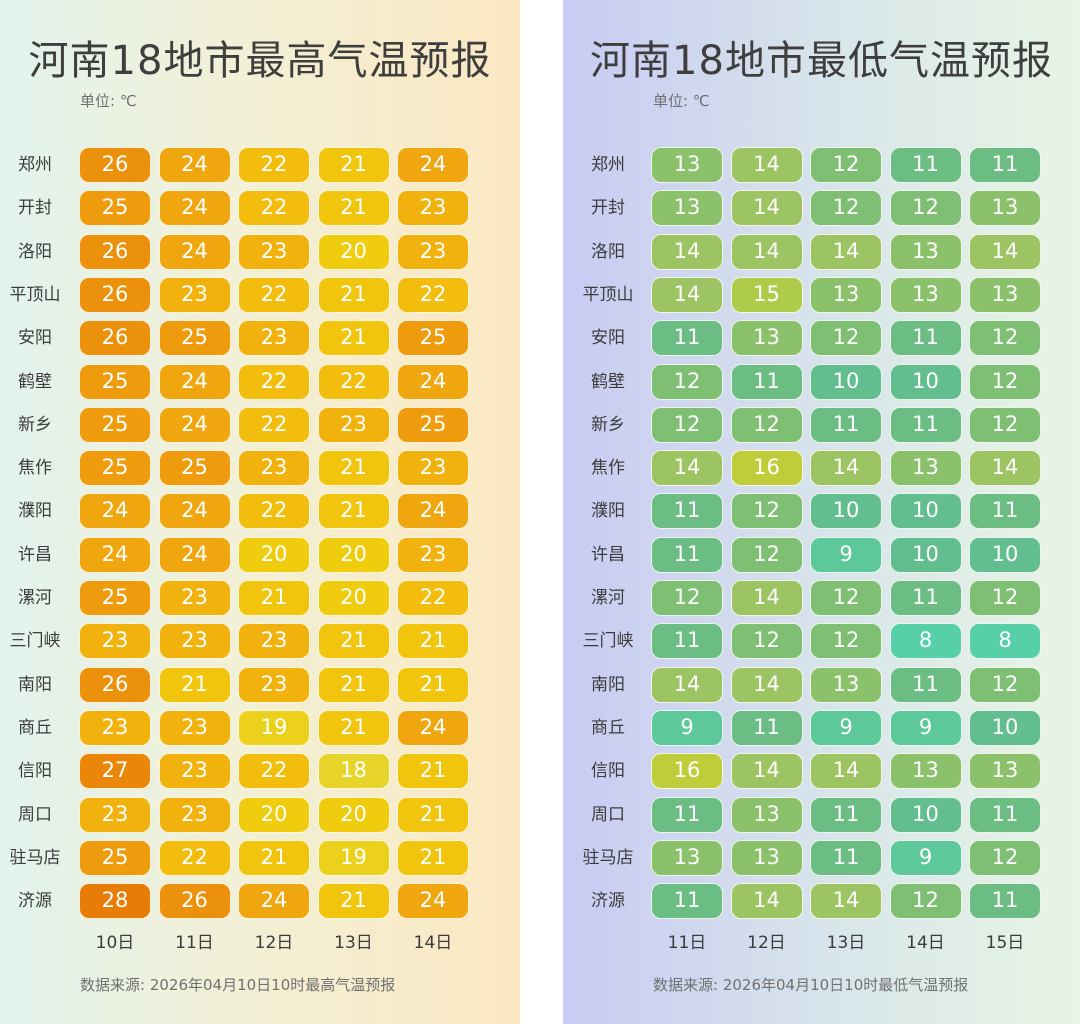 The image size is (1080, 1024). Describe the element at coordinates (846, 943) in the screenshot. I see `low-day-label: 13日` at that location.